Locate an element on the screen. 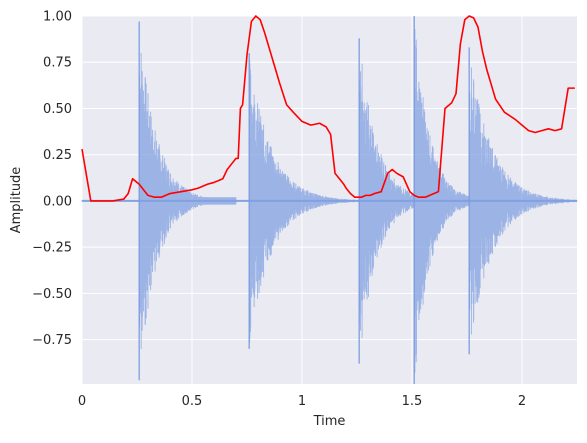  y-tick-label: 0.75 is located at coordinates (57, 63).